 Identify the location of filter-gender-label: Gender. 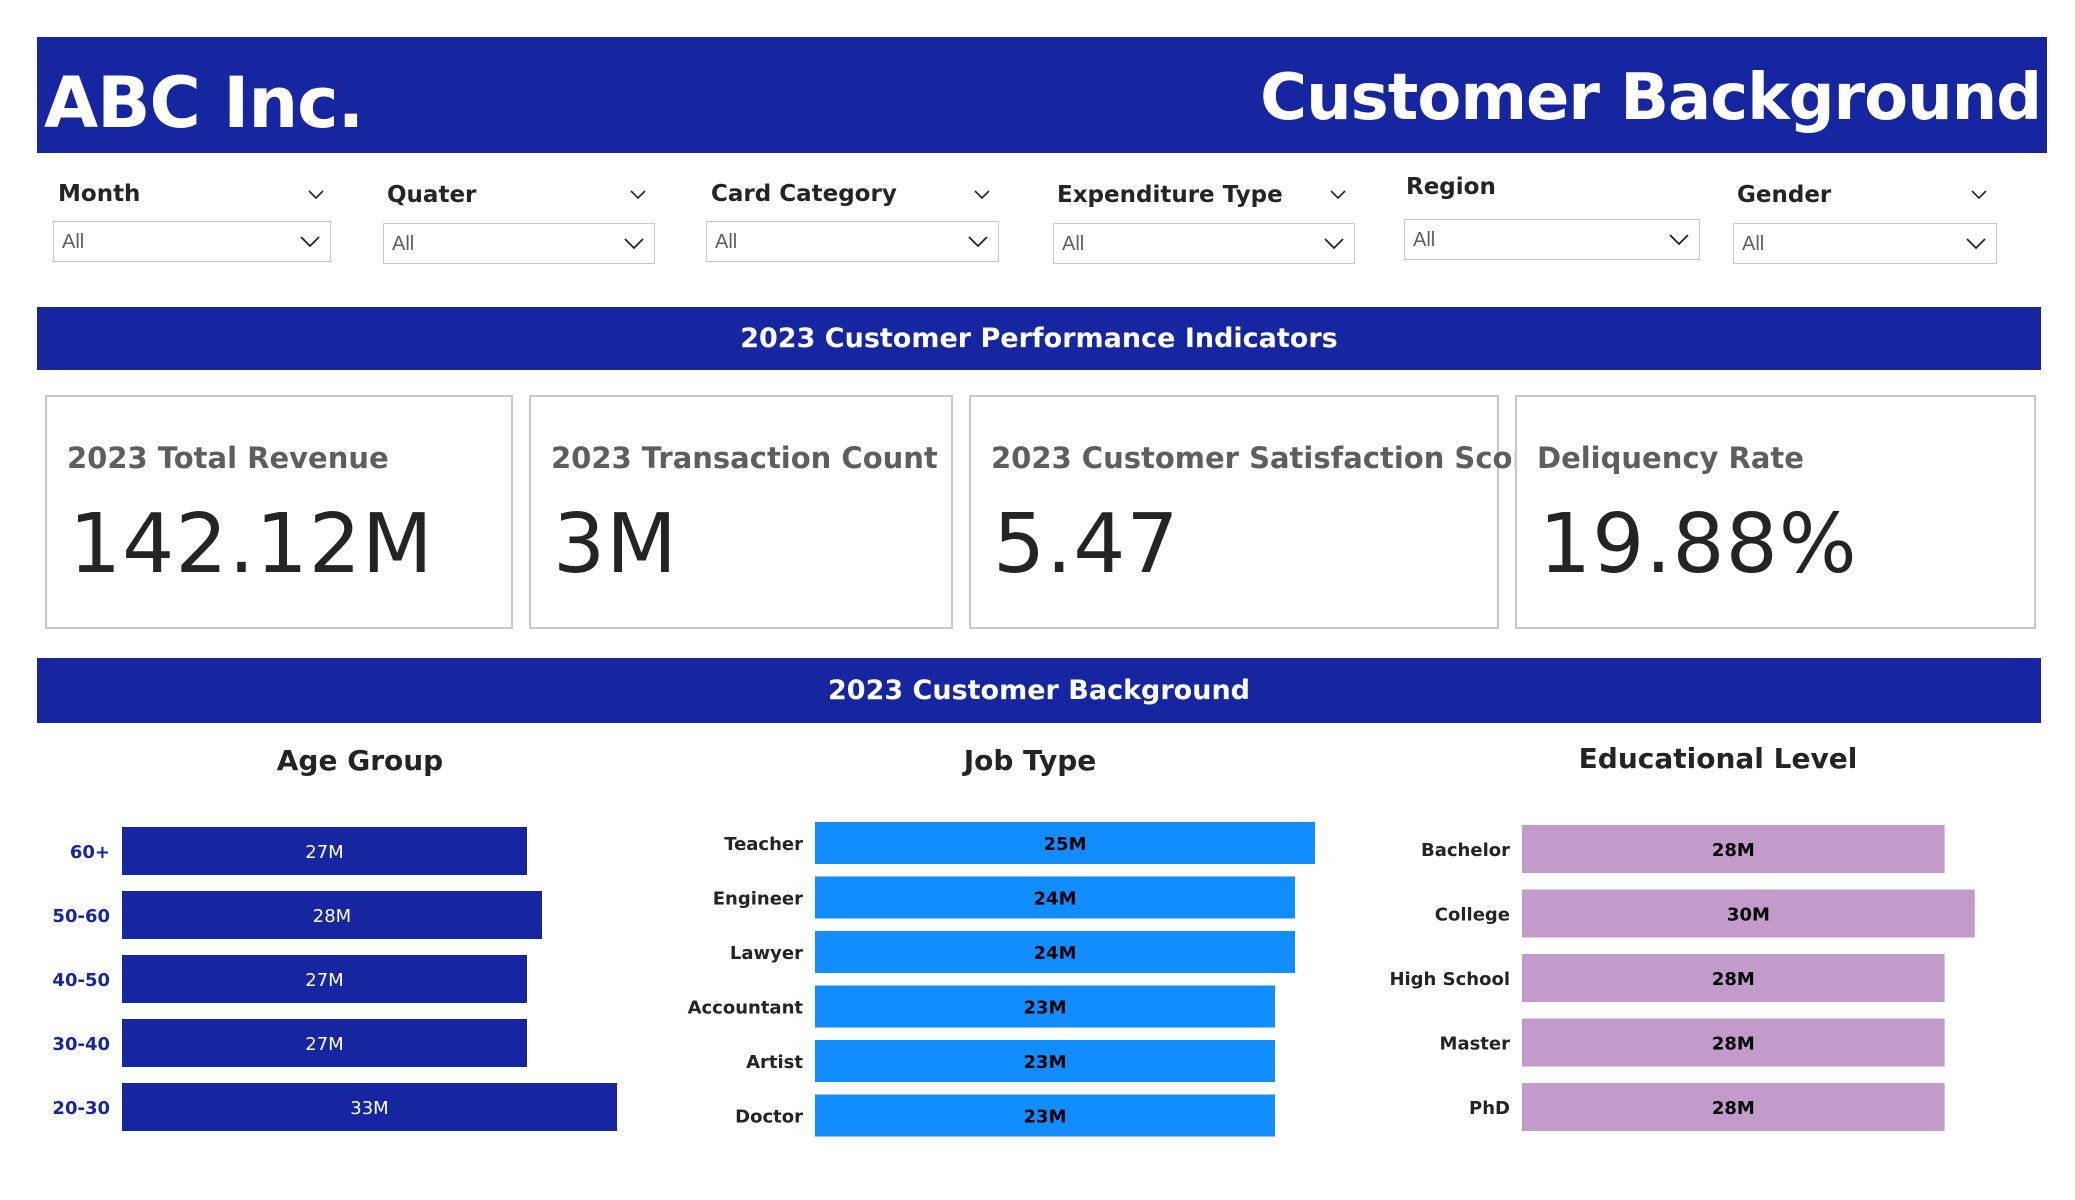
(1784, 195).